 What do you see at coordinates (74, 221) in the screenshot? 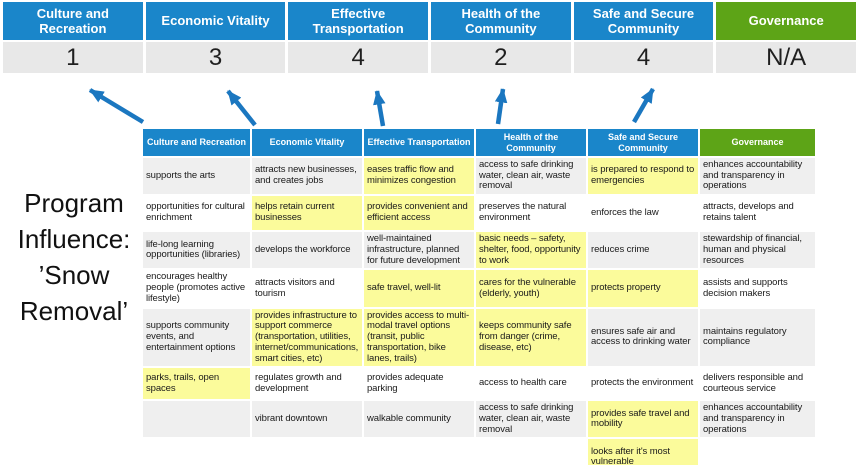
I see `program-influence-title: Program Influence:` at bounding box center [74, 221].